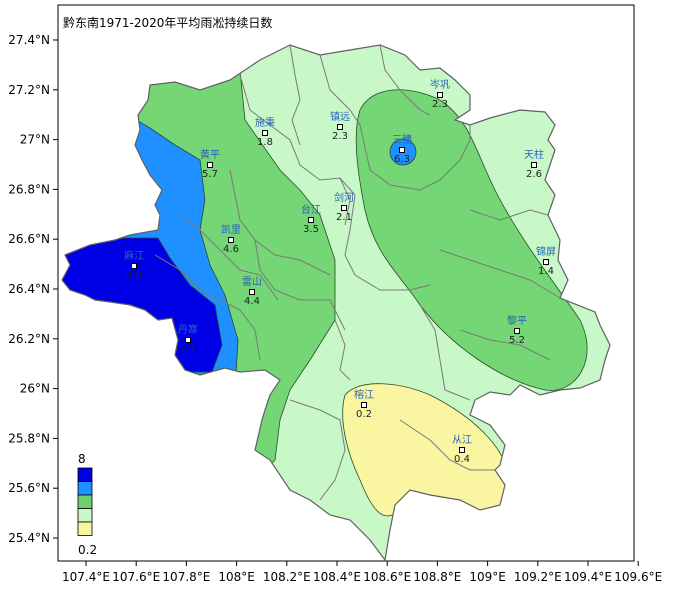 The image size is (675, 596). I want to click on station-value: 4.4, so click(252, 301).